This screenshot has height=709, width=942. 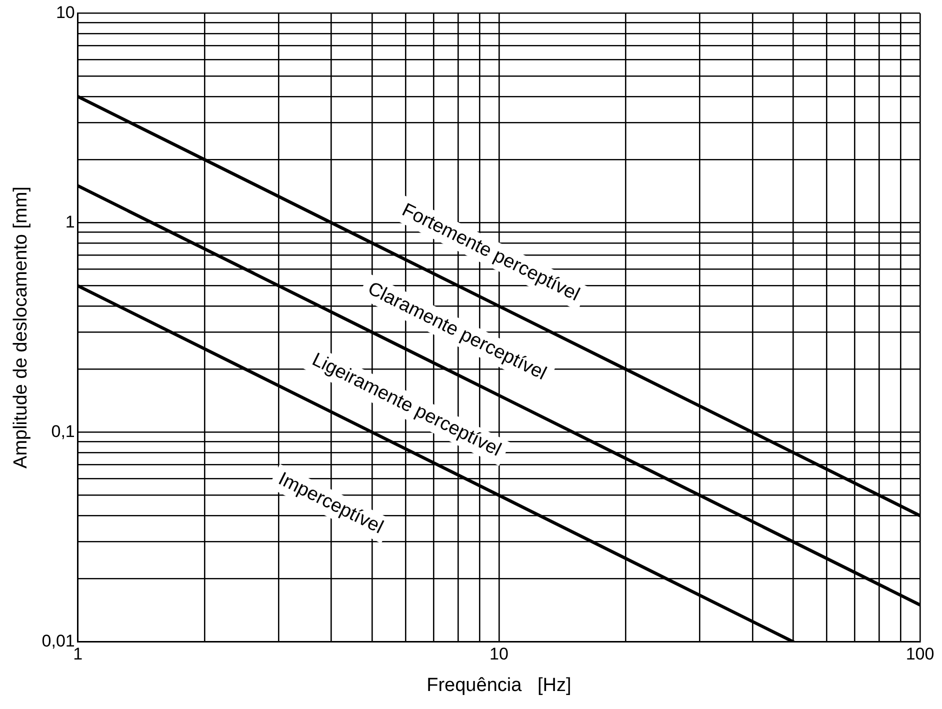 I want to click on x-tick-label: 10, so click(x=498, y=654).